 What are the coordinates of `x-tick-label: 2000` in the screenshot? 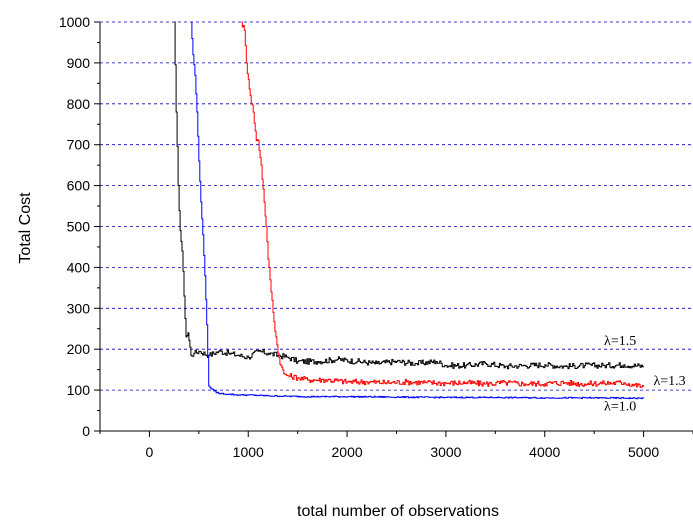 It's located at (347, 452).